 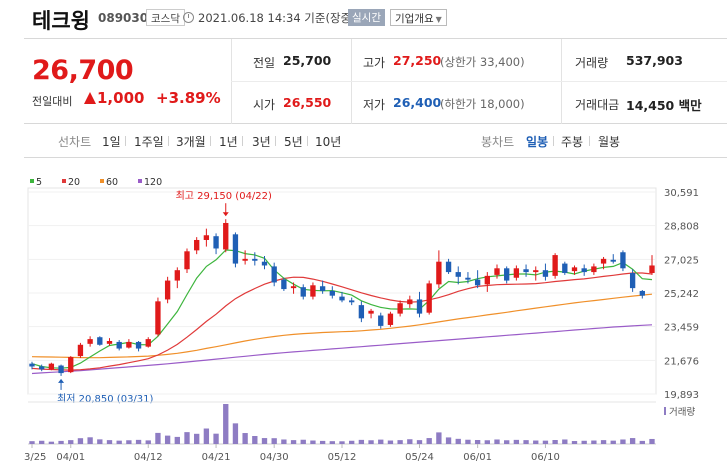 I want to click on period-10y: 10년, so click(x=328, y=142).